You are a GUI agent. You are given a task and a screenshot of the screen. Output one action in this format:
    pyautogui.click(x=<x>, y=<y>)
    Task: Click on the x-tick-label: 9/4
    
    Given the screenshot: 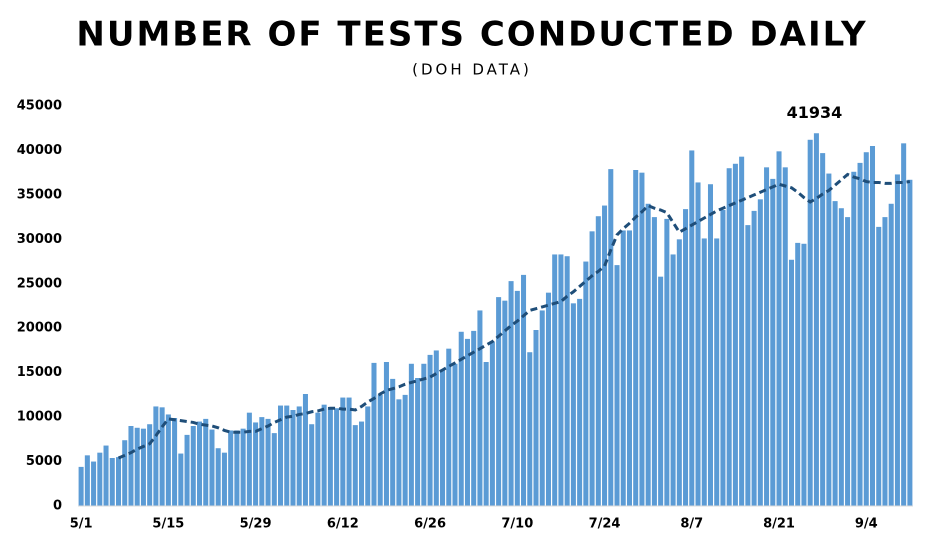 What is the action you would take?
    pyautogui.click(x=866, y=524)
    